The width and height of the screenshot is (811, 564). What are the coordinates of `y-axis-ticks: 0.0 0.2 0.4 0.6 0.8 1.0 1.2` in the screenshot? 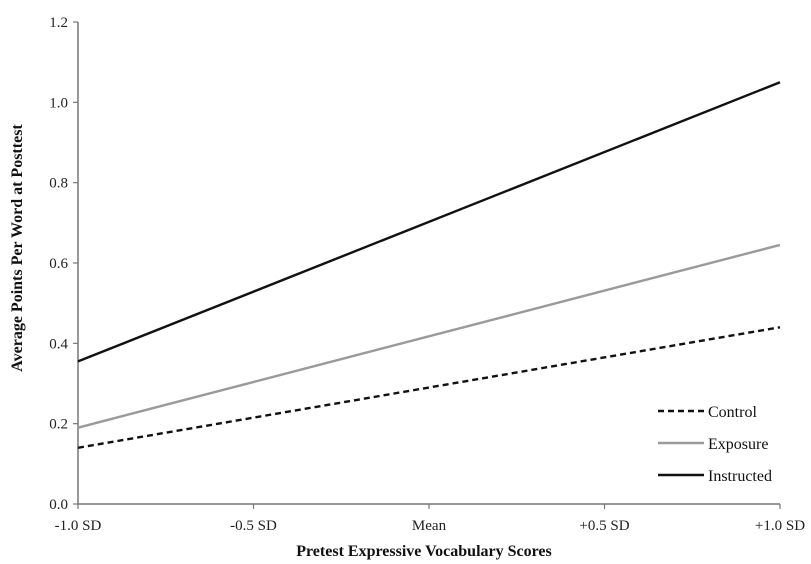 It's located at (63, 264).